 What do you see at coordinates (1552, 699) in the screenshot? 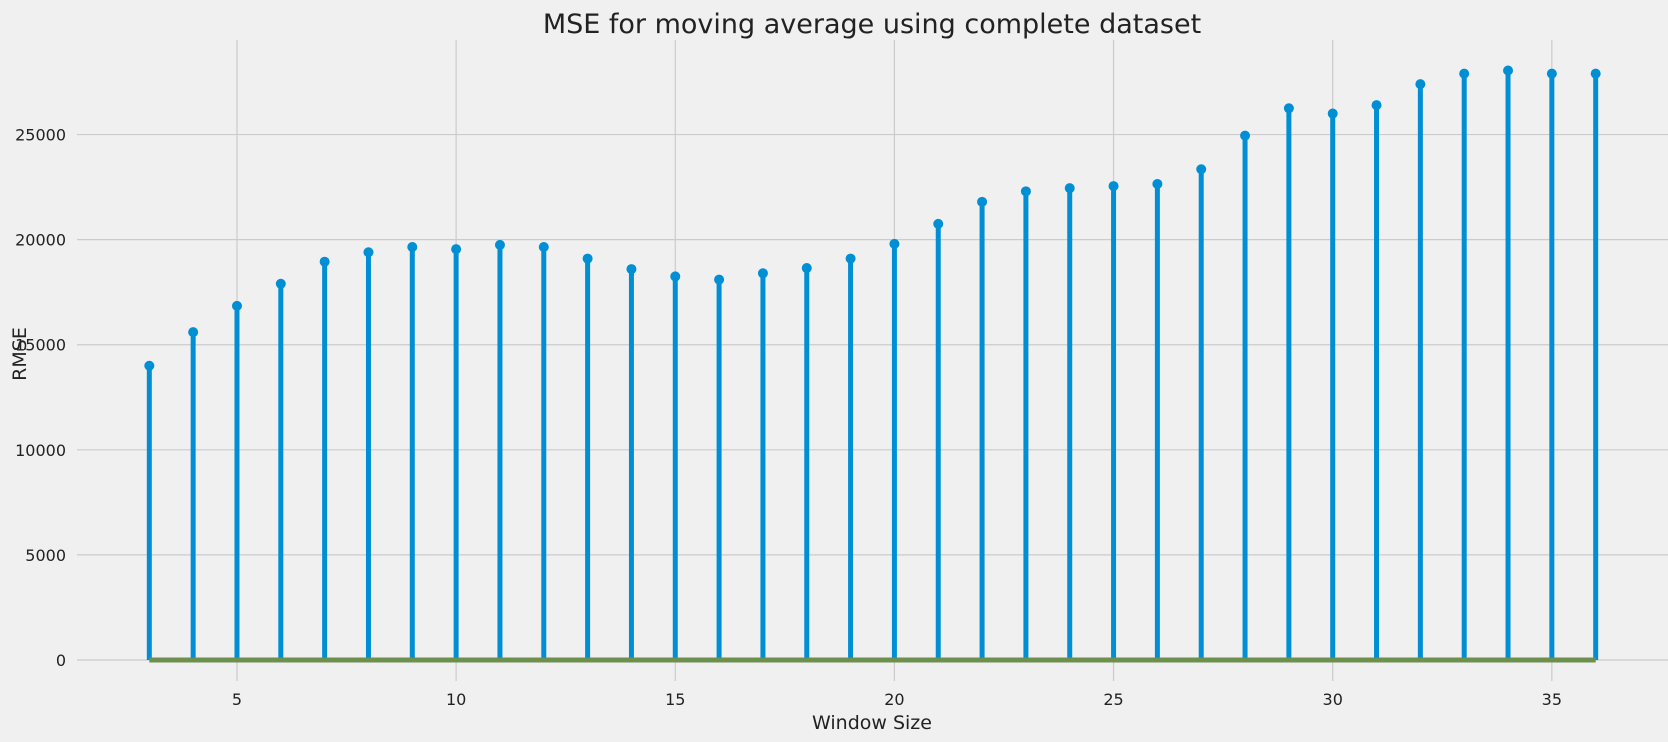
I see `x-tick-label: 35` at bounding box center [1552, 699].